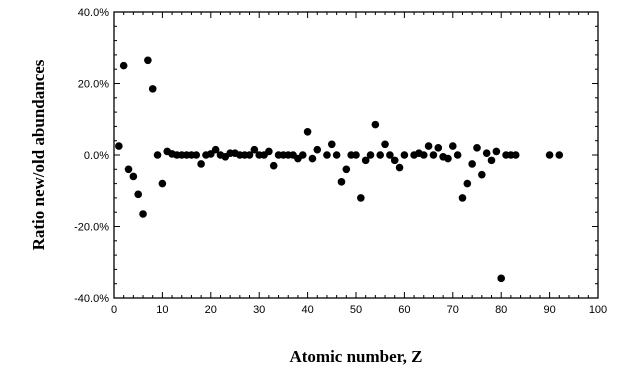 The width and height of the screenshot is (630, 370). I want to click on x-tick-label: 20, so click(211, 310).